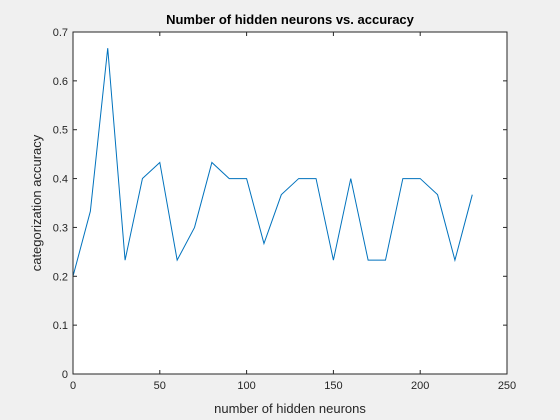  Describe the element at coordinates (65, 375) in the screenshot. I see `y-tick-label: 0` at that location.